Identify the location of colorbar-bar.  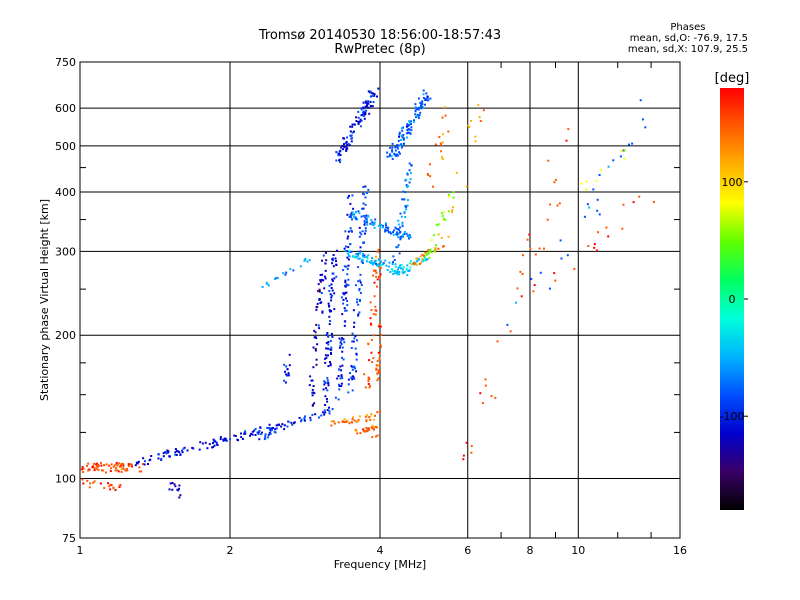
(732, 299).